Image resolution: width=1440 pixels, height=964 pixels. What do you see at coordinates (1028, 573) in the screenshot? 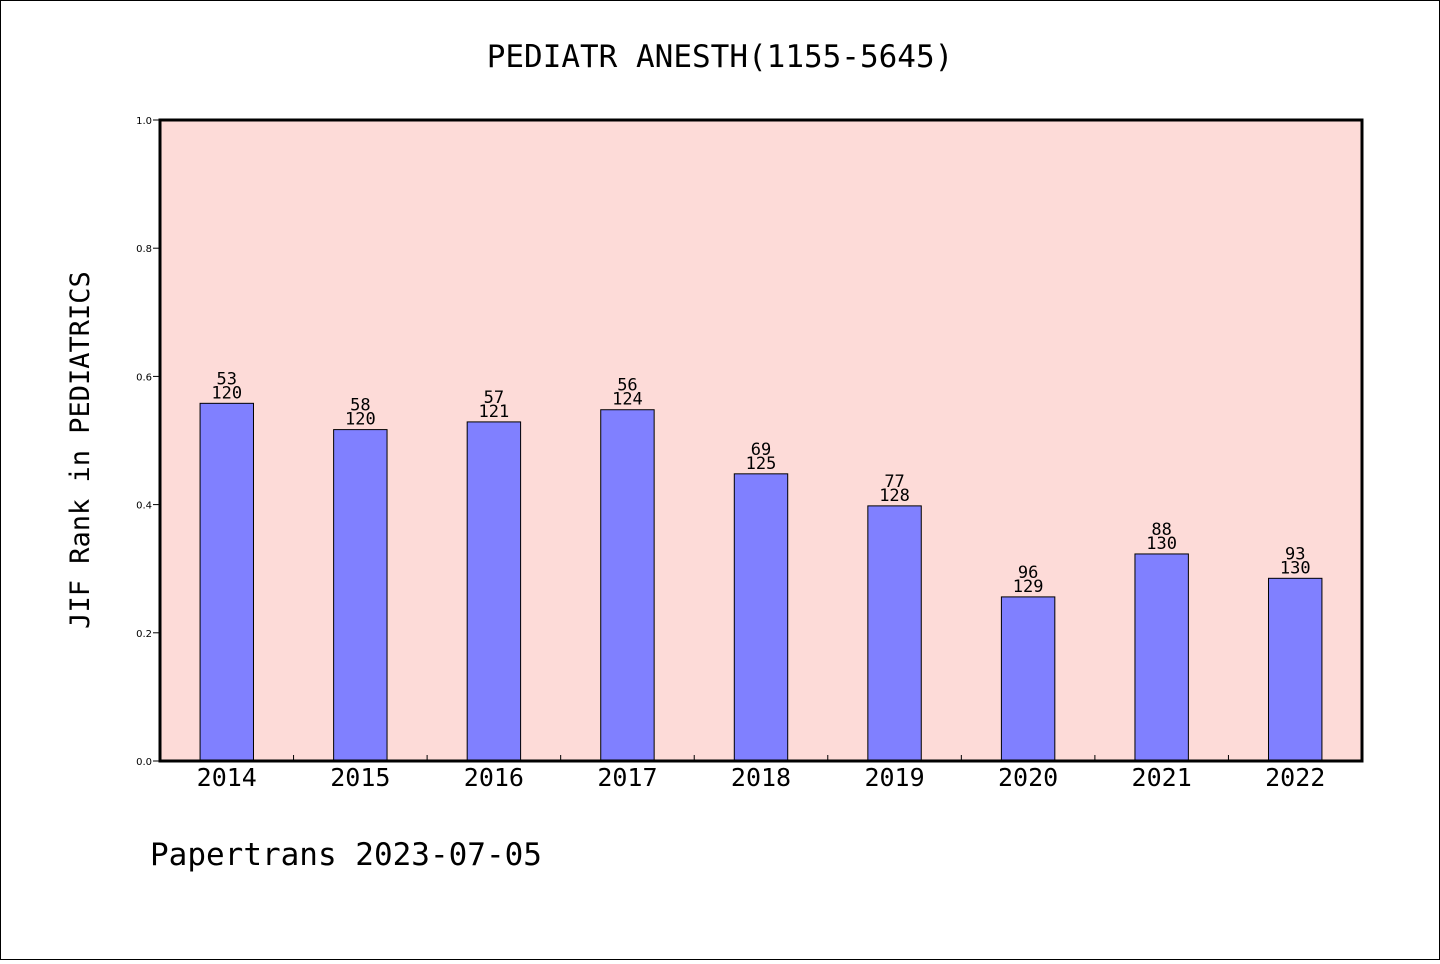
I see `bar-rank-label: 96` at bounding box center [1028, 573].